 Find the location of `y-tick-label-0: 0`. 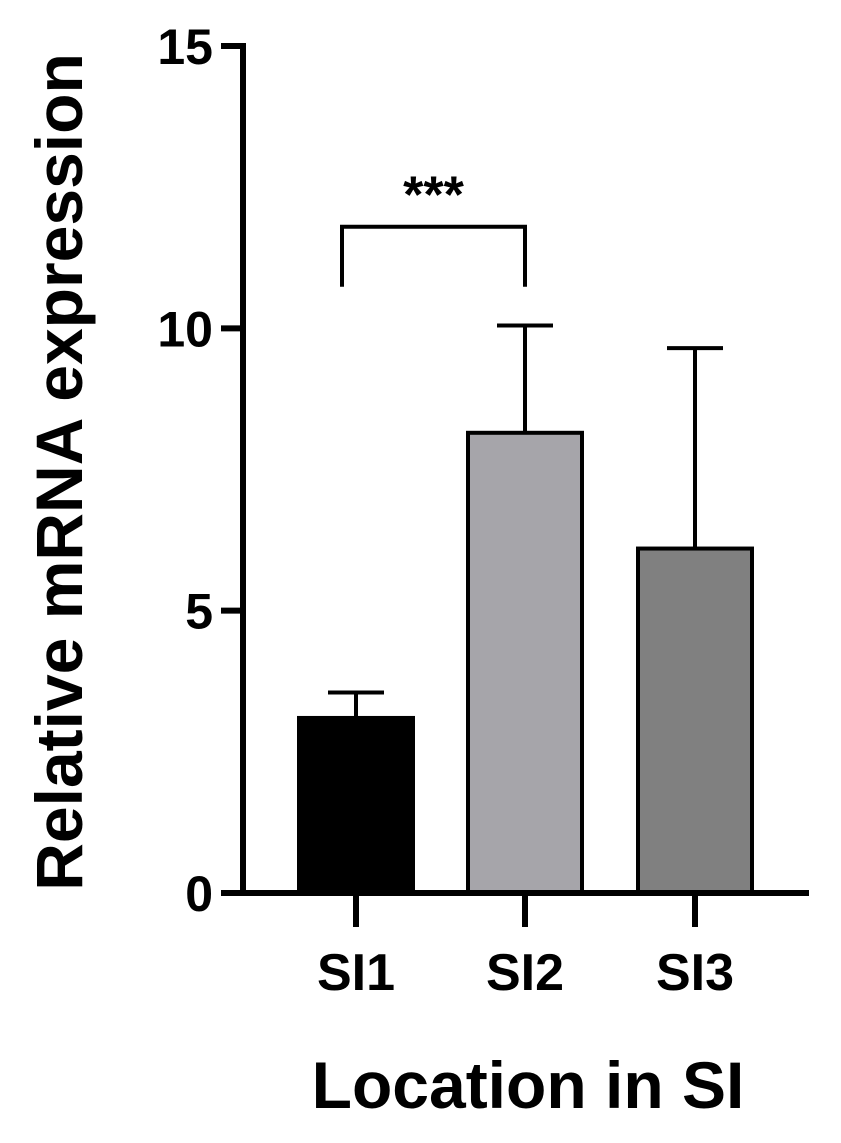

y-tick-label-0: 0 is located at coordinates (199, 894).